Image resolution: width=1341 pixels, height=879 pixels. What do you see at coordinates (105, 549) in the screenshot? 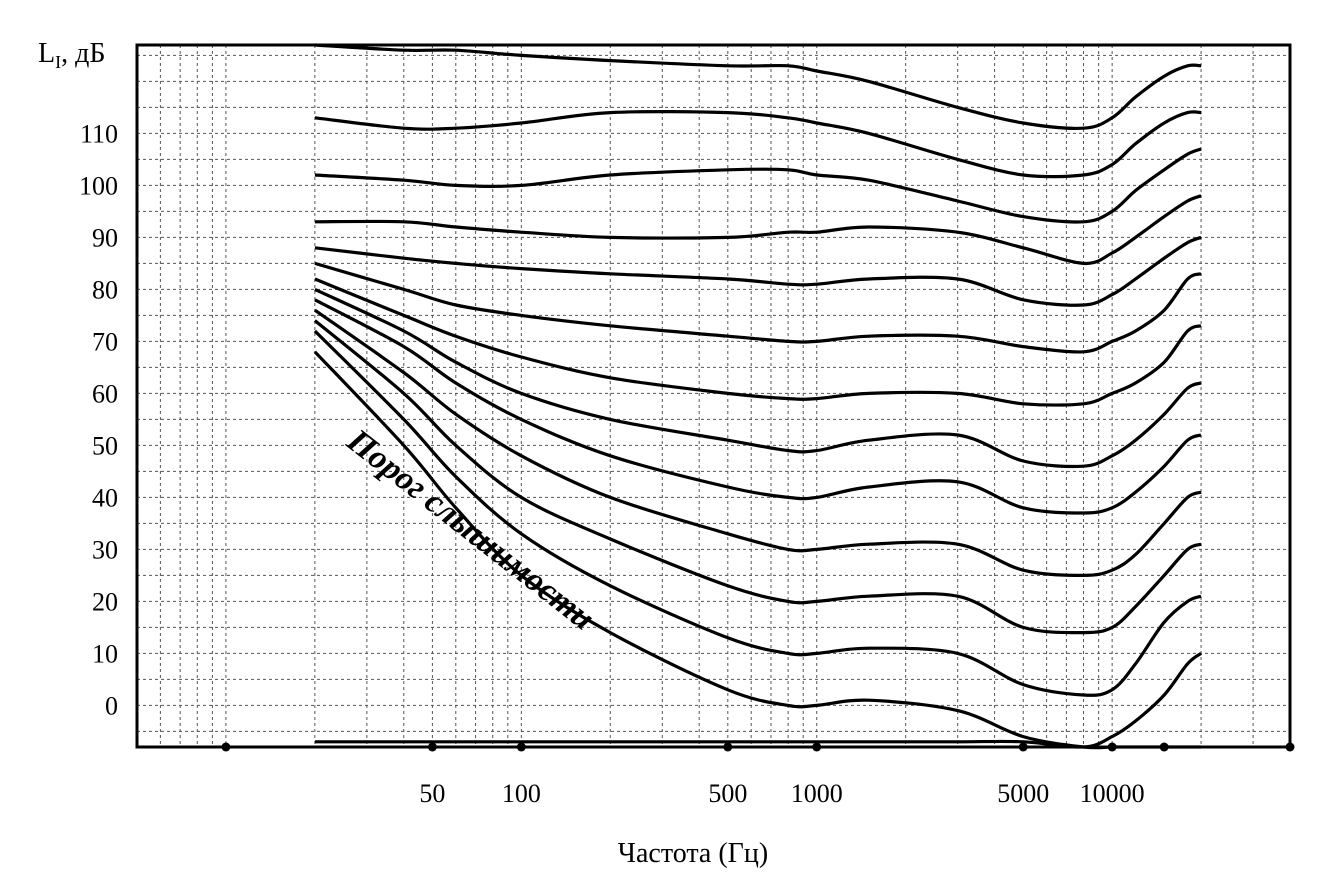
I see `y-tick-label: 30` at bounding box center [105, 549].